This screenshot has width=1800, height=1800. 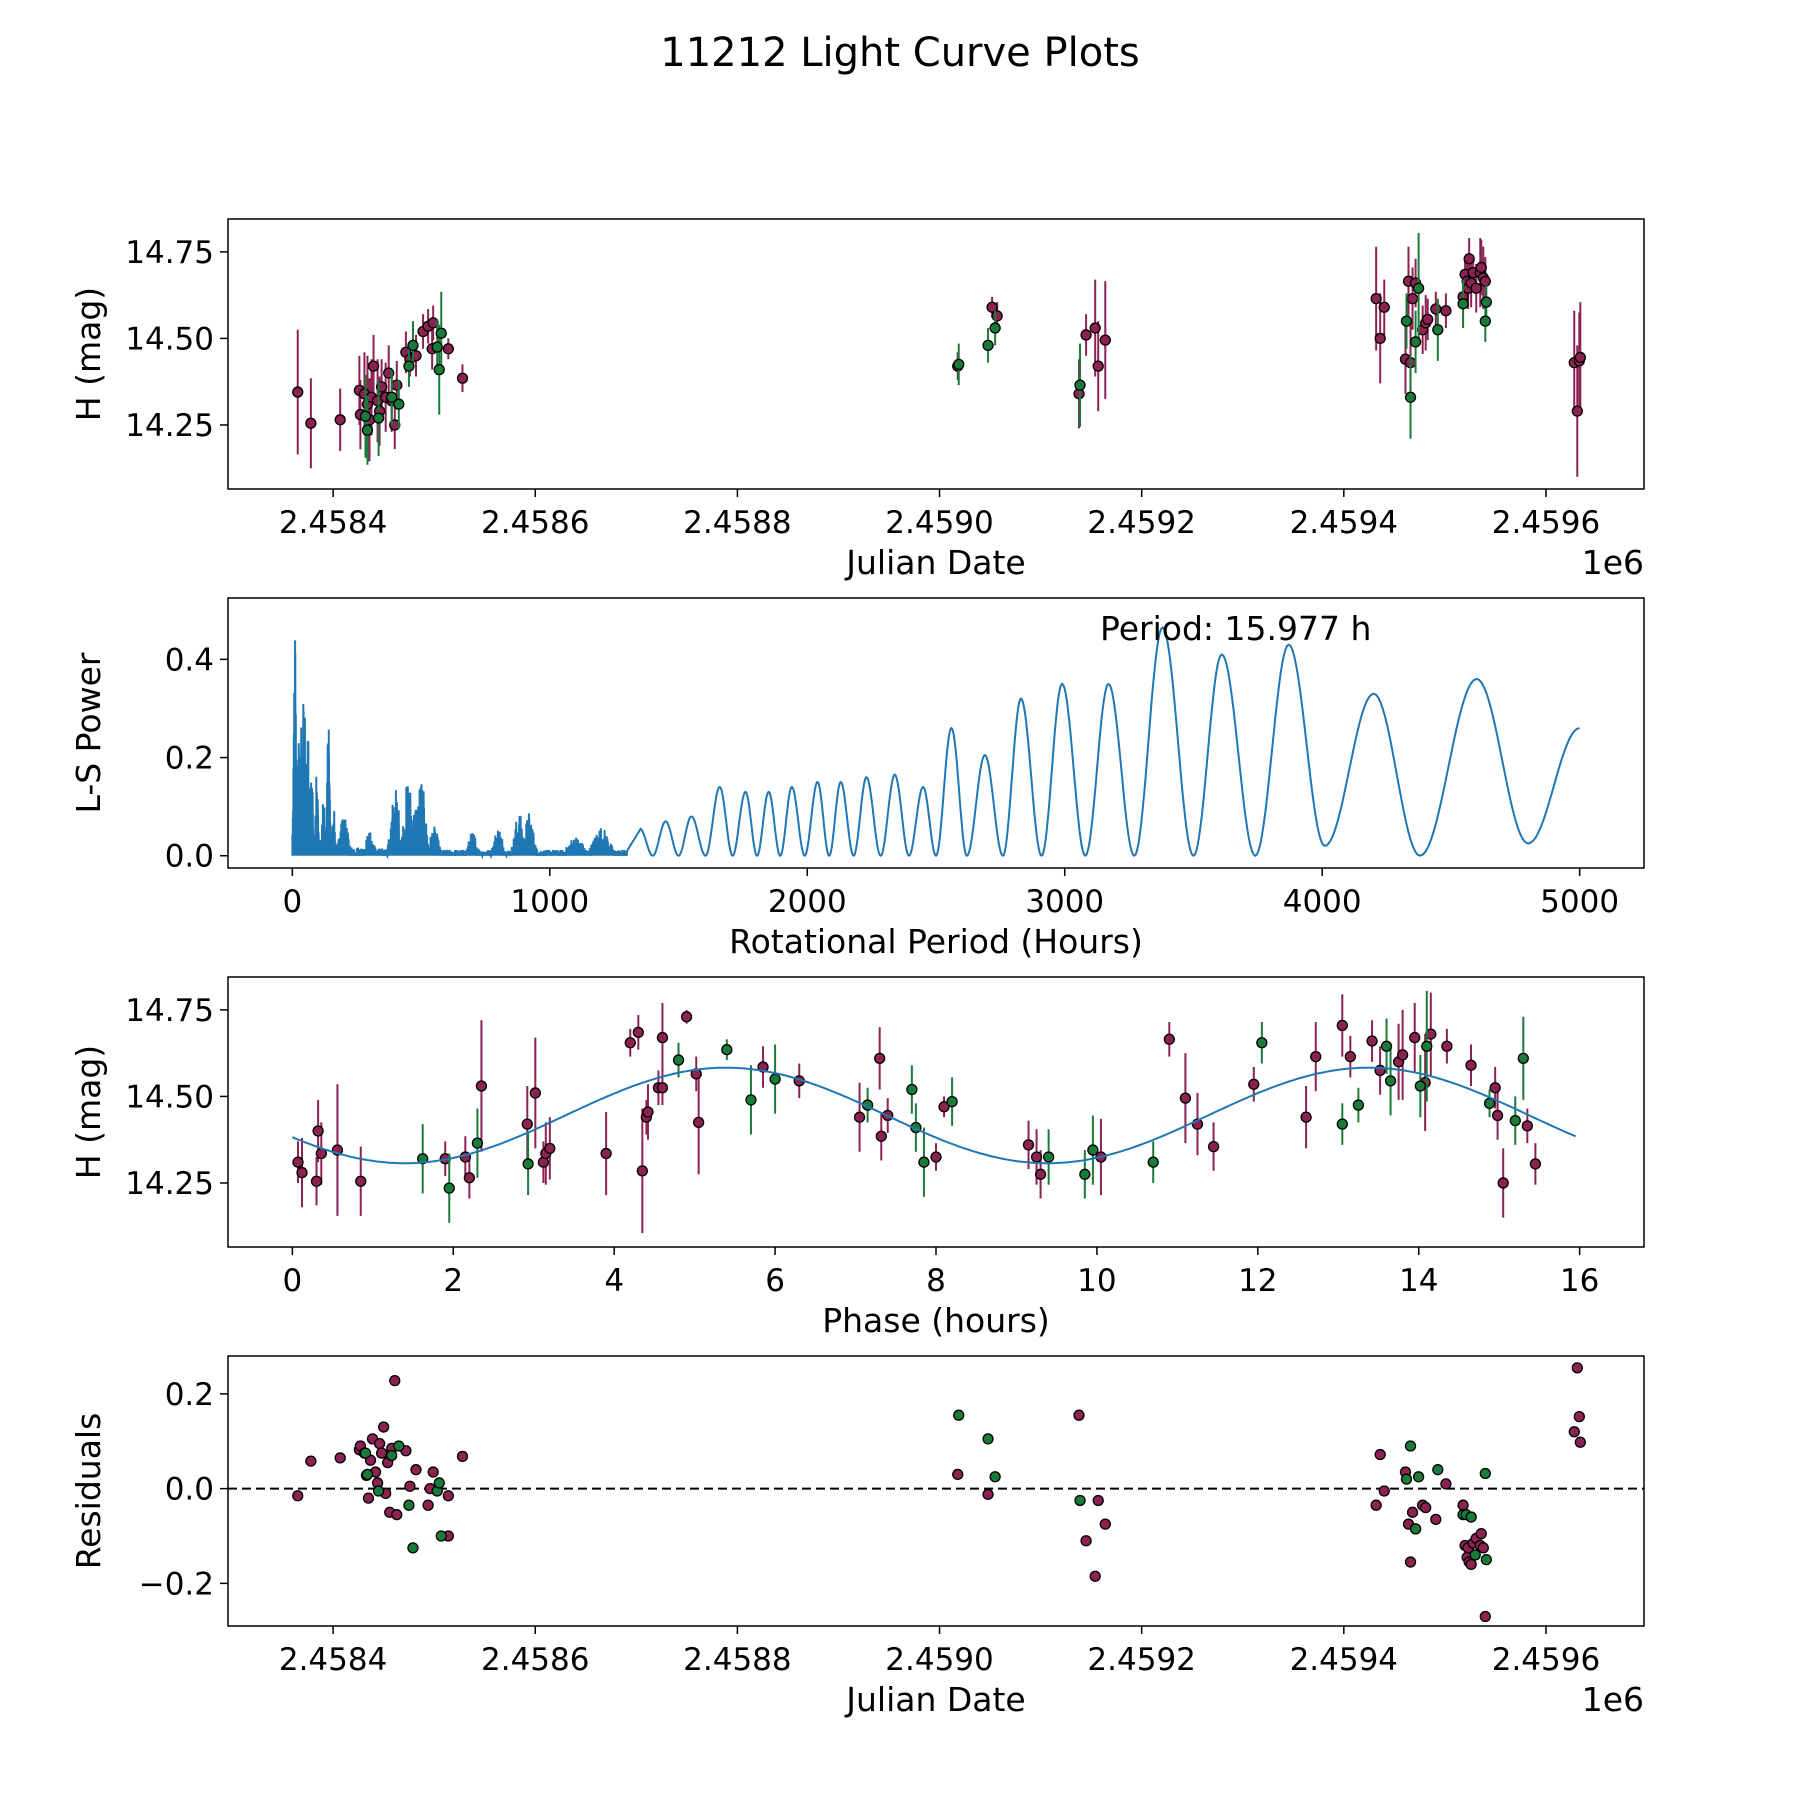 I want to click on y-axis-label: H (mag), so click(x=88, y=354).